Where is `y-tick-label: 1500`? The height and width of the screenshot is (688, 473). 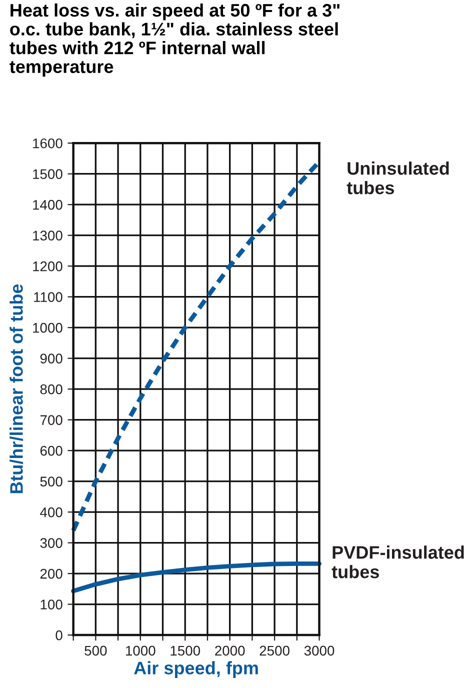 y-tick-label: 1500 is located at coordinates (47, 174).